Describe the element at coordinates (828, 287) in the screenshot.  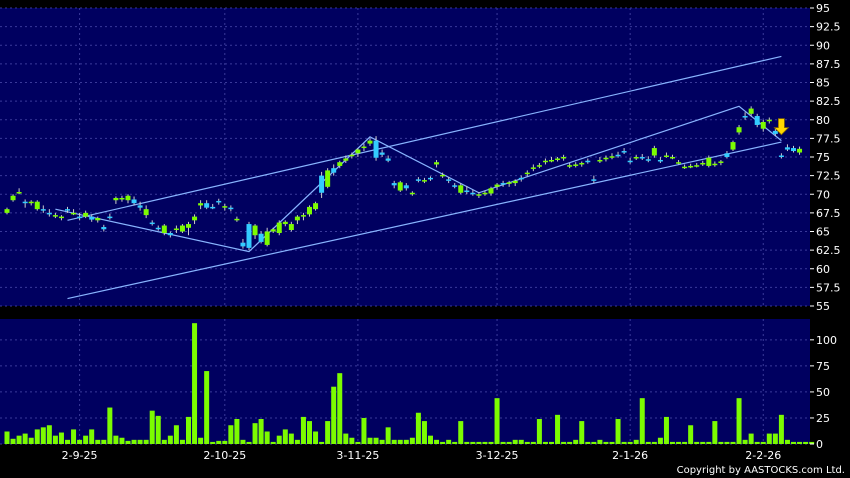
I see `price-tick-label: 57.5` at that location.